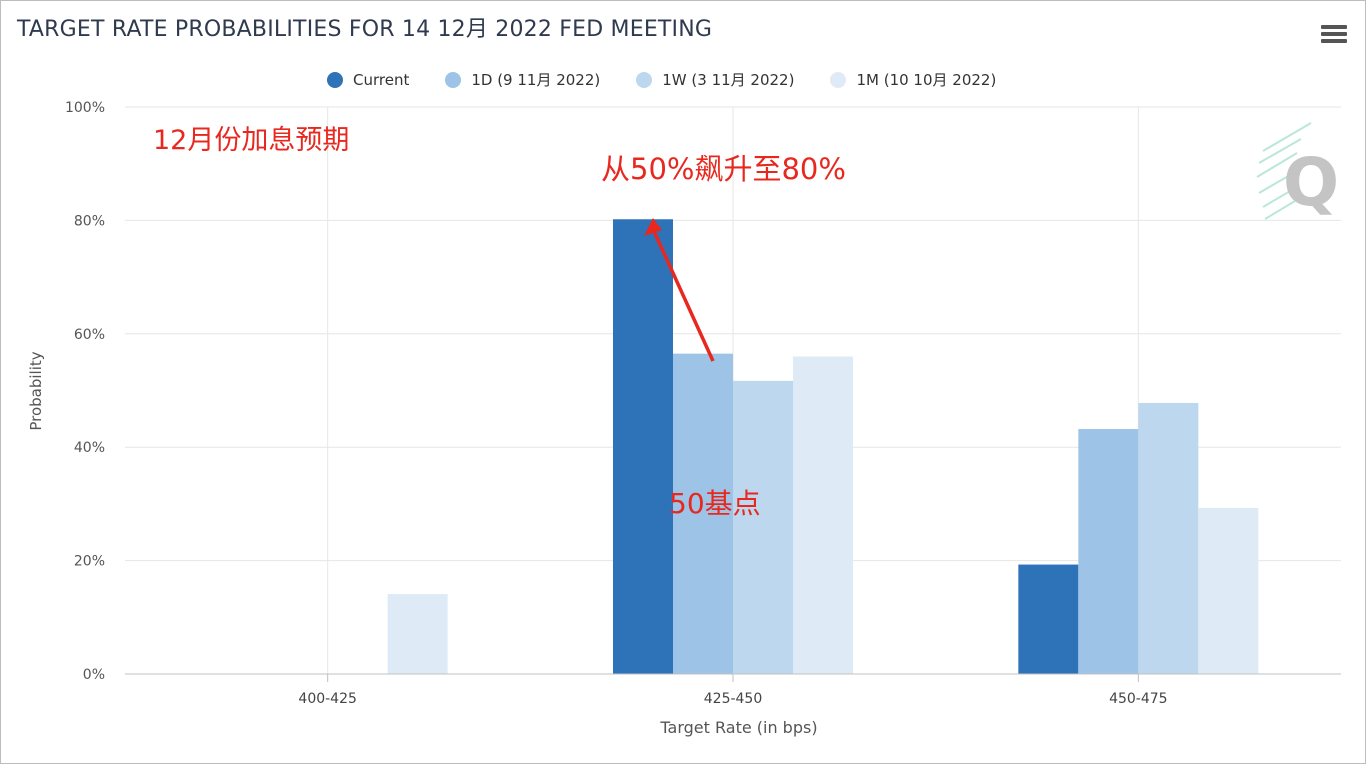 The width and height of the screenshot is (1366, 765). Describe the element at coordinates (89, 335) in the screenshot. I see `y-tick-label: 60%` at that location.